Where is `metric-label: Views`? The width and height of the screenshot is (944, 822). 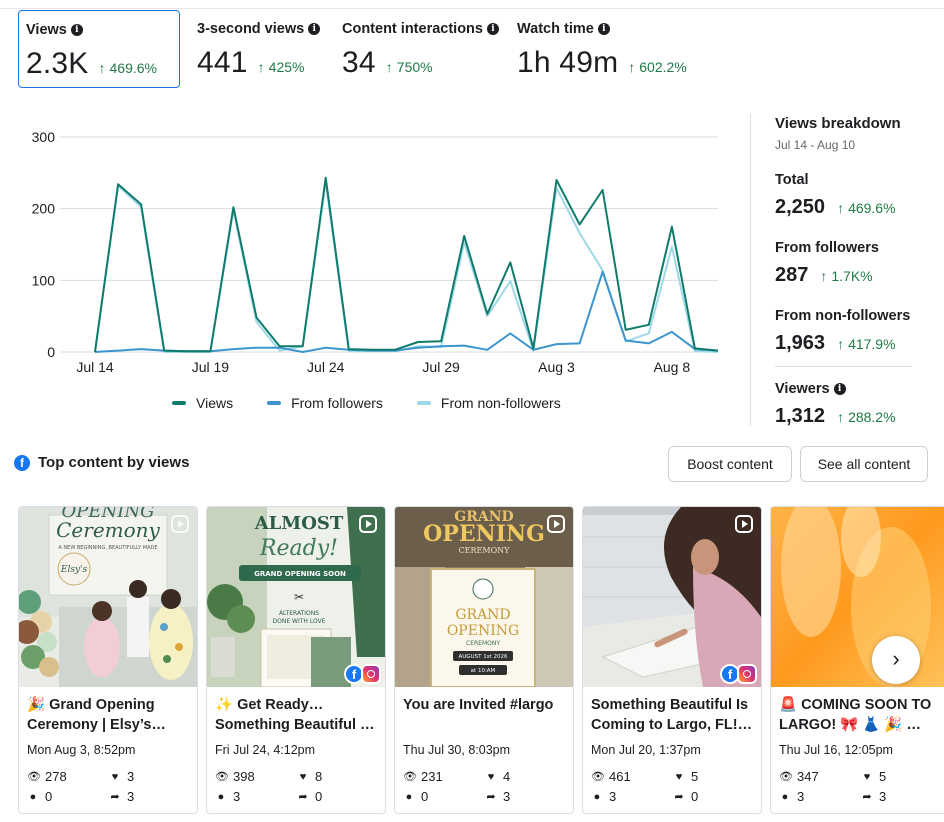
metric-label: Views is located at coordinates (46, 30).